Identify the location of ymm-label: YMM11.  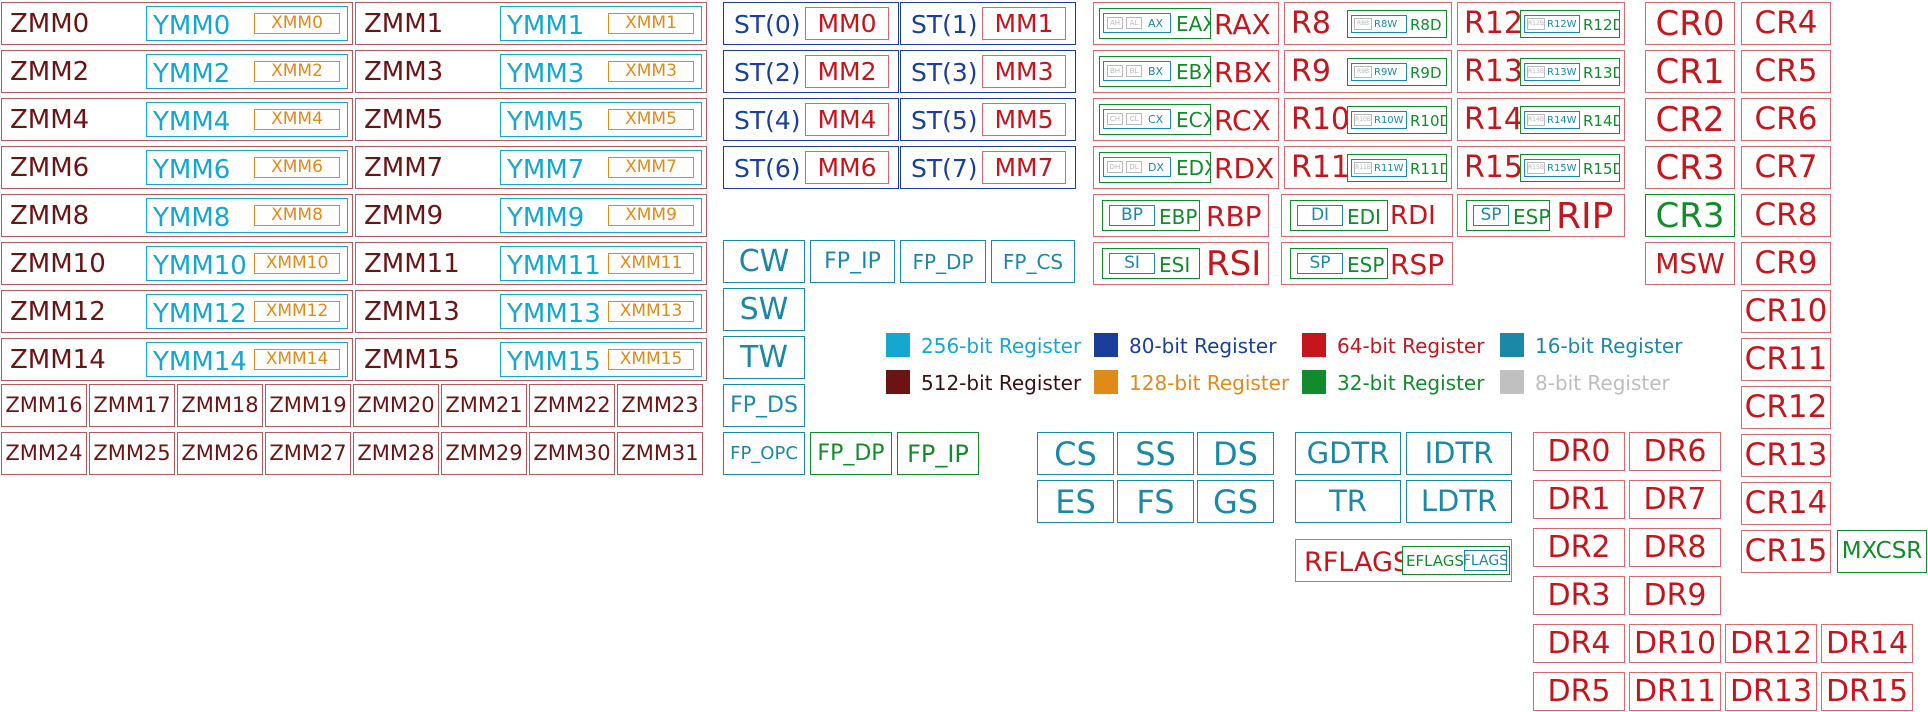
(554, 266).